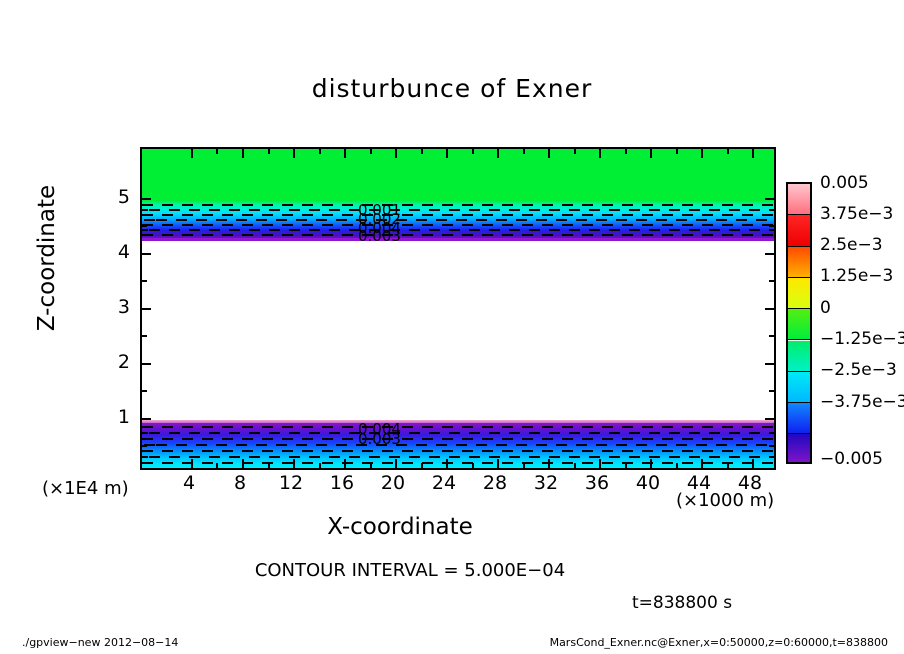  I want to click on x-tick-label: 16, so click(342, 483).